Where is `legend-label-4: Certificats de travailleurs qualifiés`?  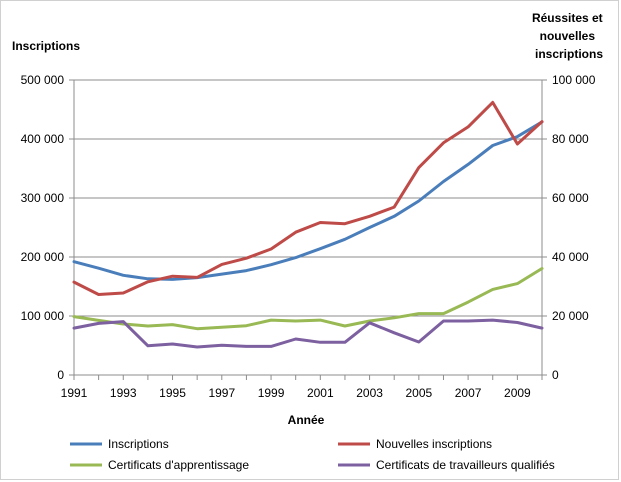 legend-label-4: Certificats de travailleurs qualifiés is located at coordinates (465, 465).